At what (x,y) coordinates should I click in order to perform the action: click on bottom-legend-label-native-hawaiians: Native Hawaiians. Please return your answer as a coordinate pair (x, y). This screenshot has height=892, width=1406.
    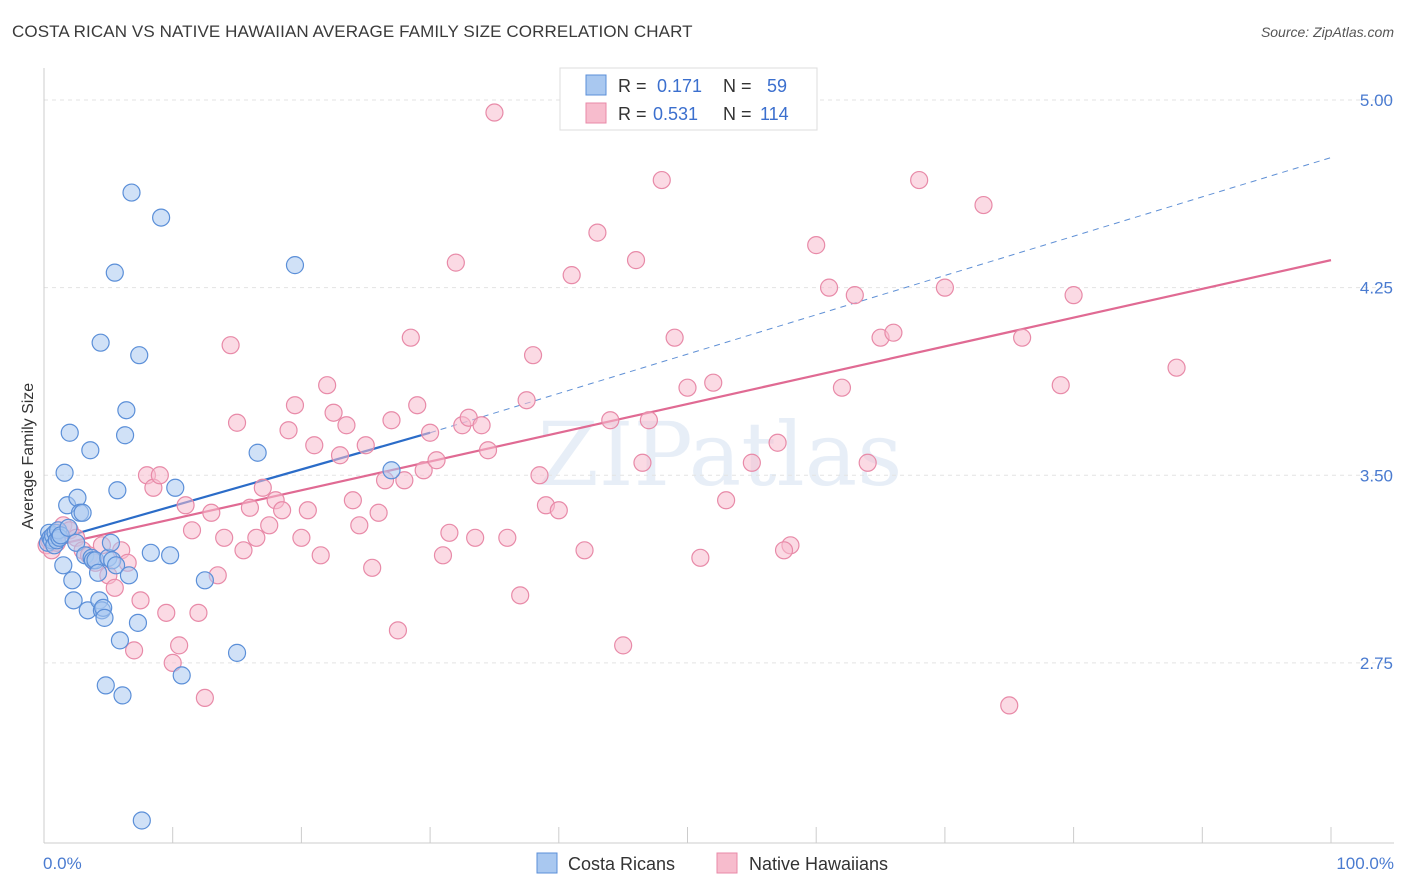
    Looking at the image, I should click on (818, 864).